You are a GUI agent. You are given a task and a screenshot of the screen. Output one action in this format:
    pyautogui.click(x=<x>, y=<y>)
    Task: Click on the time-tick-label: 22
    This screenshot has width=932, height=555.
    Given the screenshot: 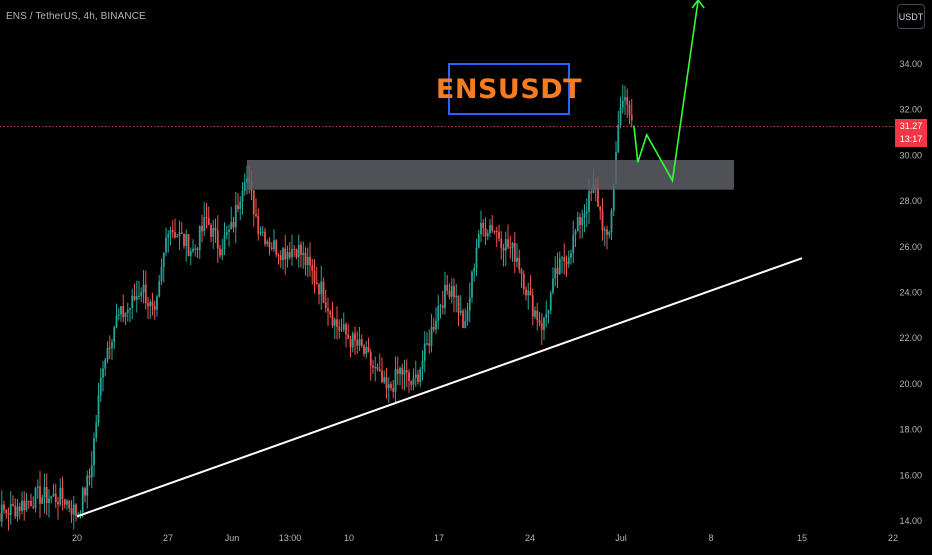 What is the action you would take?
    pyautogui.click(x=893, y=538)
    